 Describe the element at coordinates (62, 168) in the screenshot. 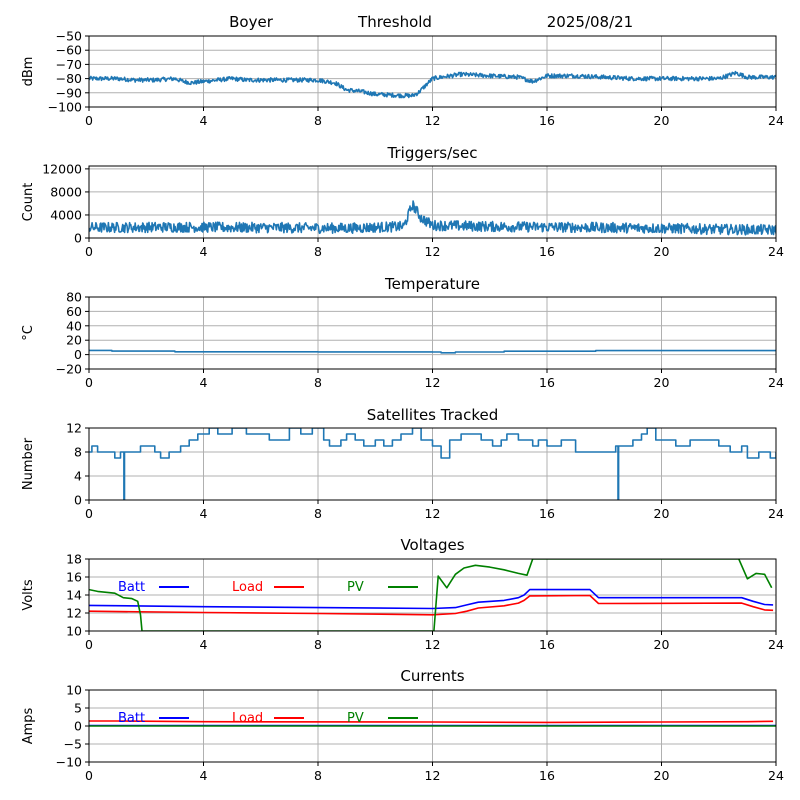

I see `y-tick-label: 12000` at that location.